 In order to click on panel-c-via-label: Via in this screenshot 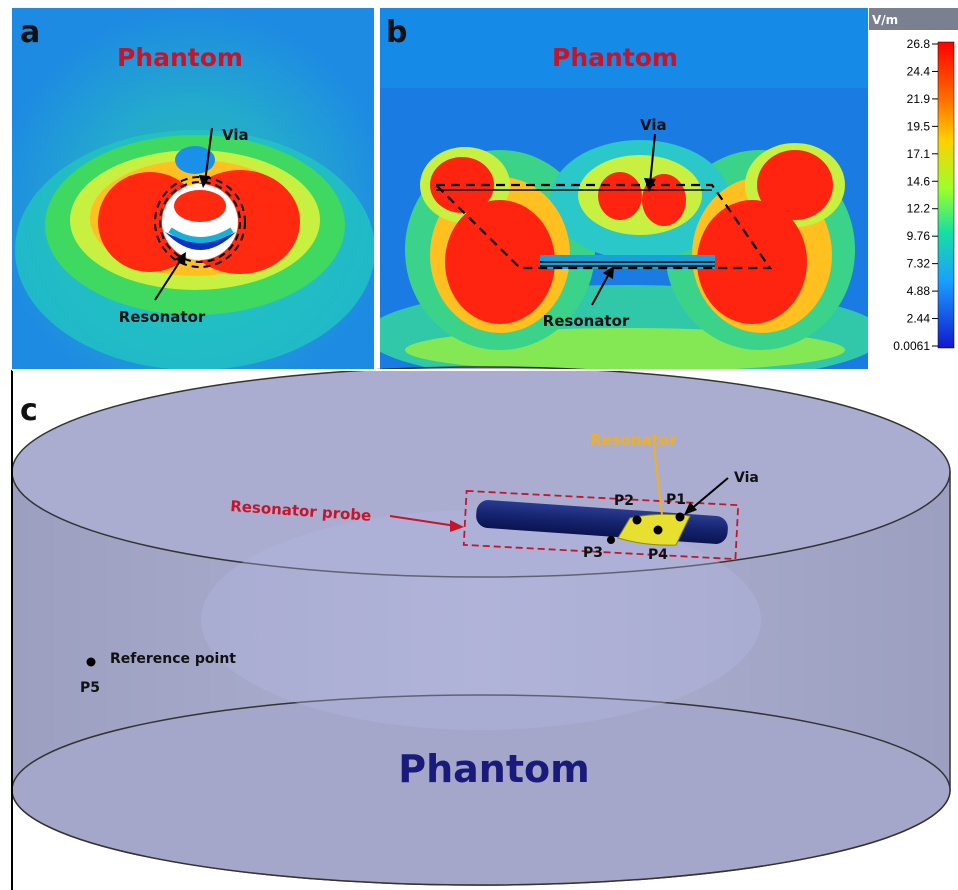, I will do `click(746, 478)`.